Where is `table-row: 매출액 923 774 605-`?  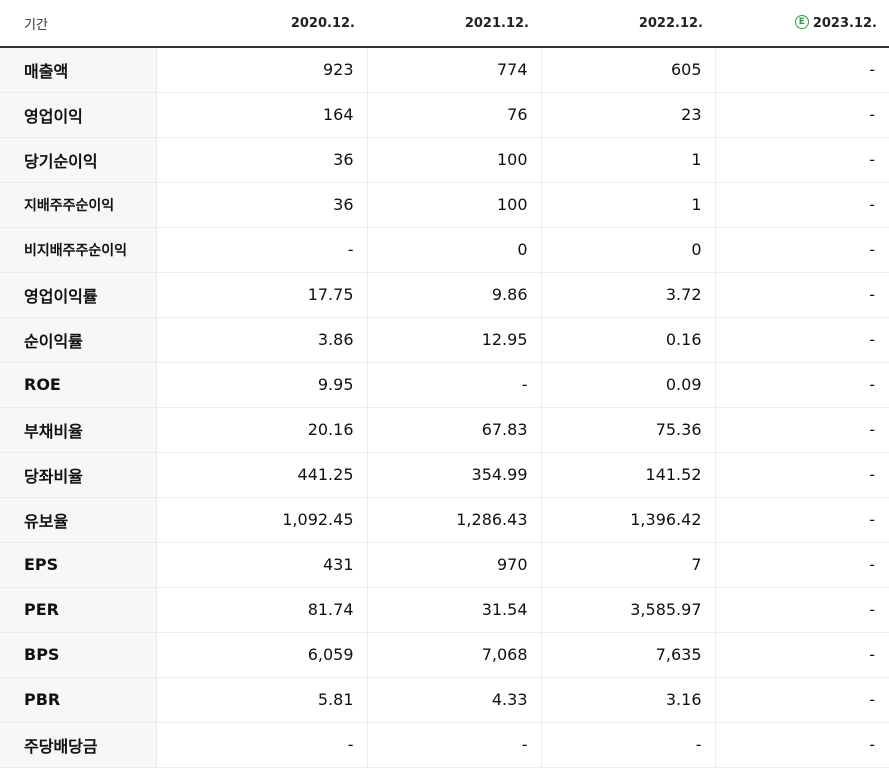 table-row: 매출액 923 774 605- is located at coordinates (444, 70).